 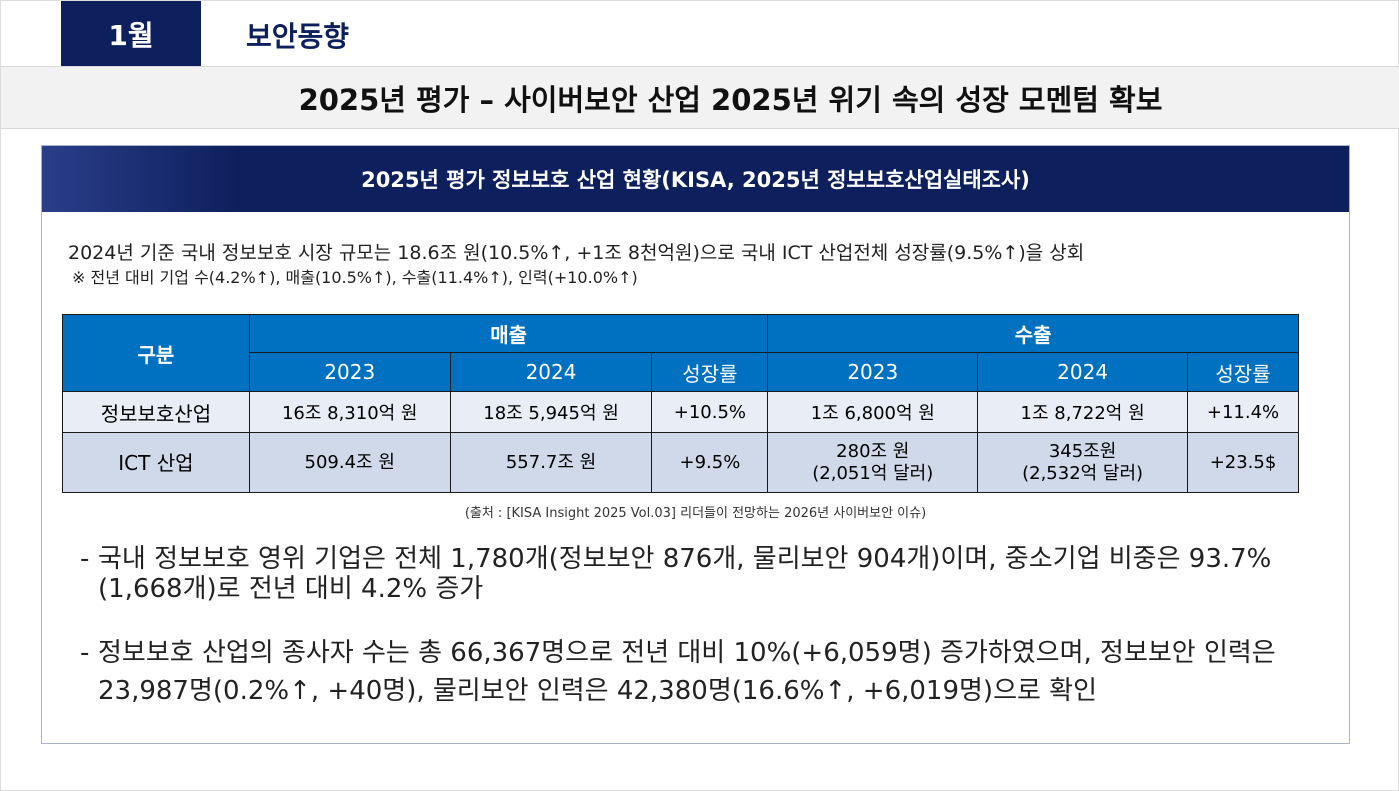 What do you see at coordinates (1243, 412) in the screenshot?
I see `cell: +11.4%` at bounding box center [1243, 412].